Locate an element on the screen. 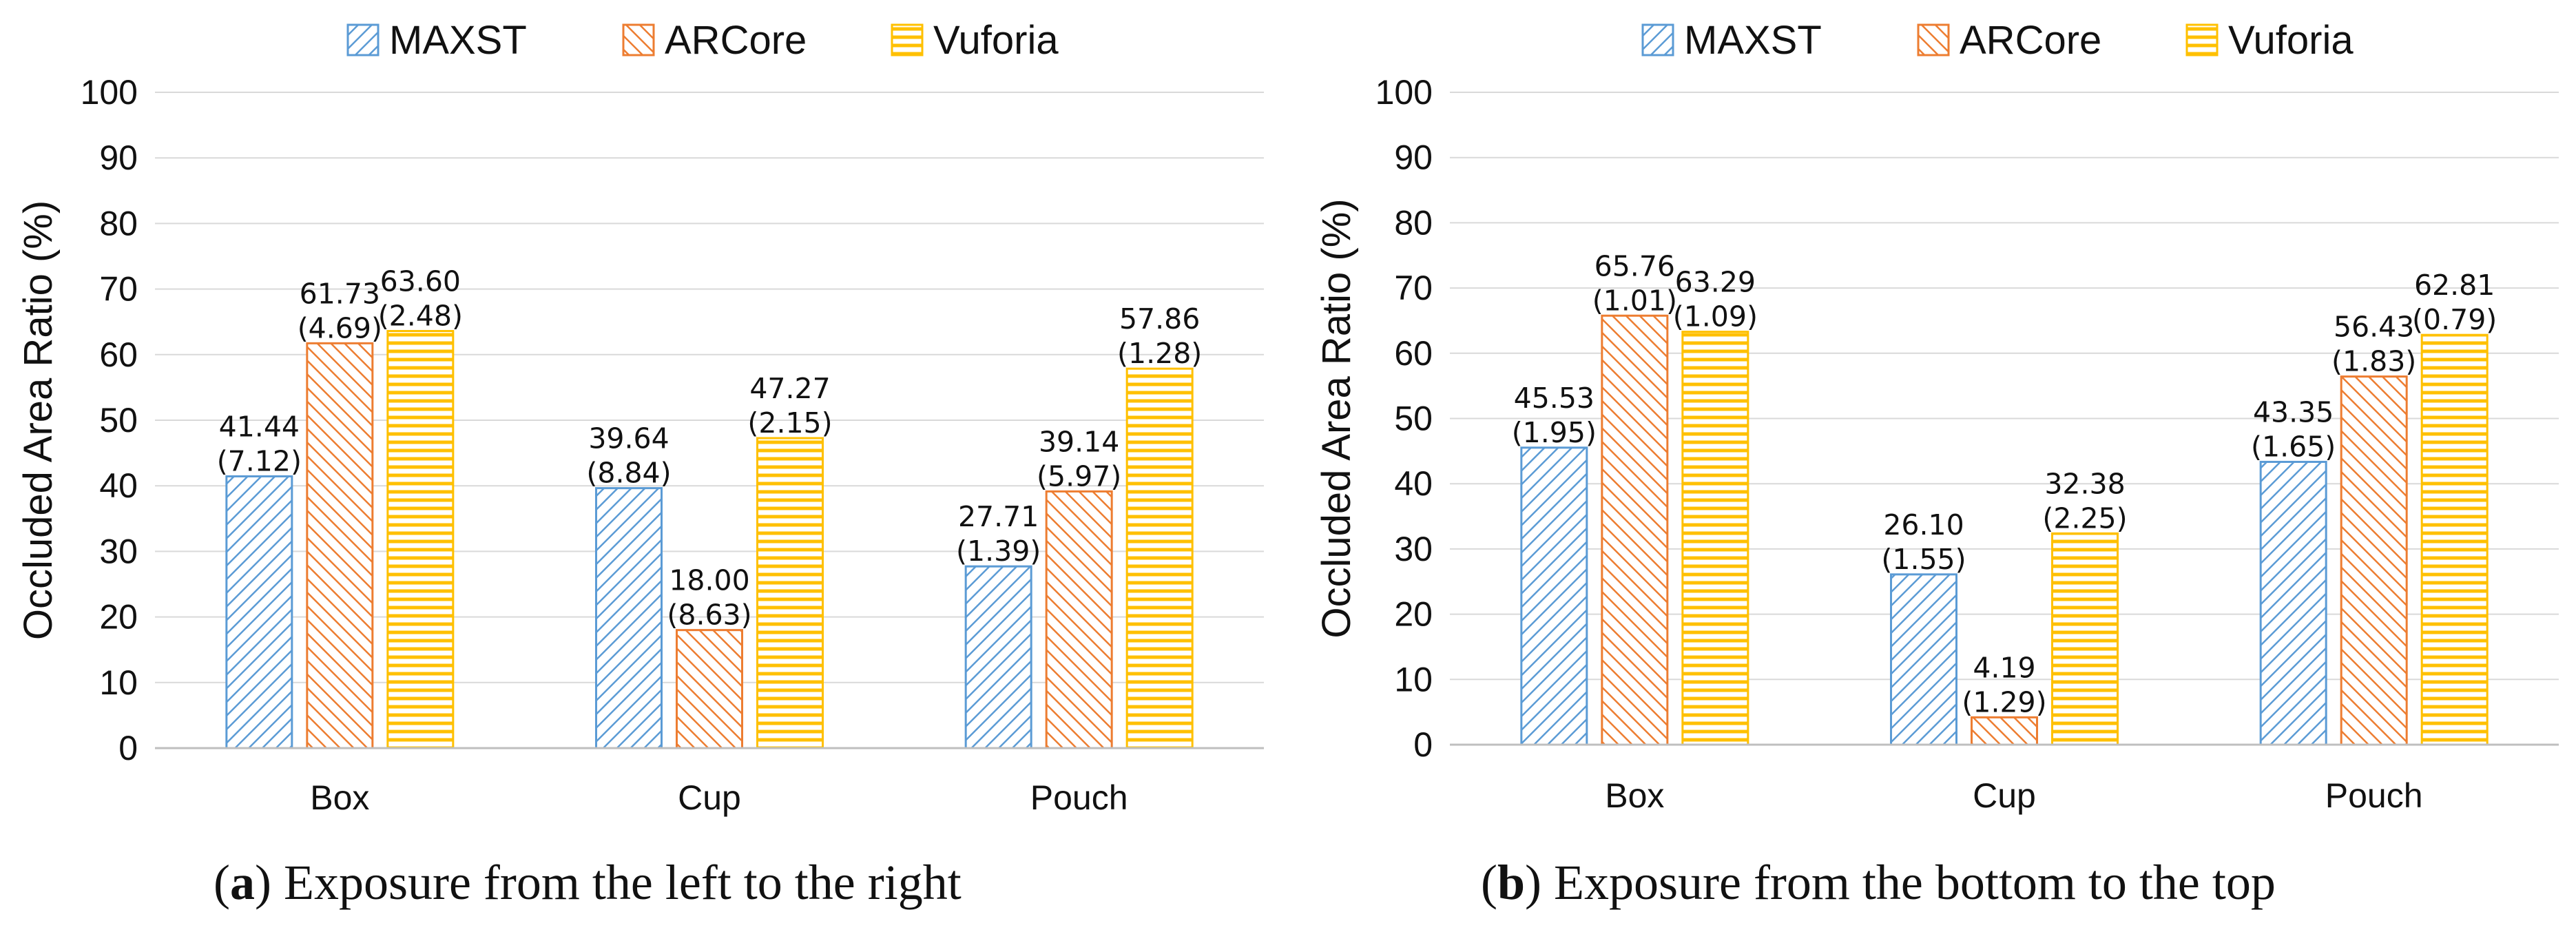  data-label-sd: (2.48) is located at coordinates (420, 316).